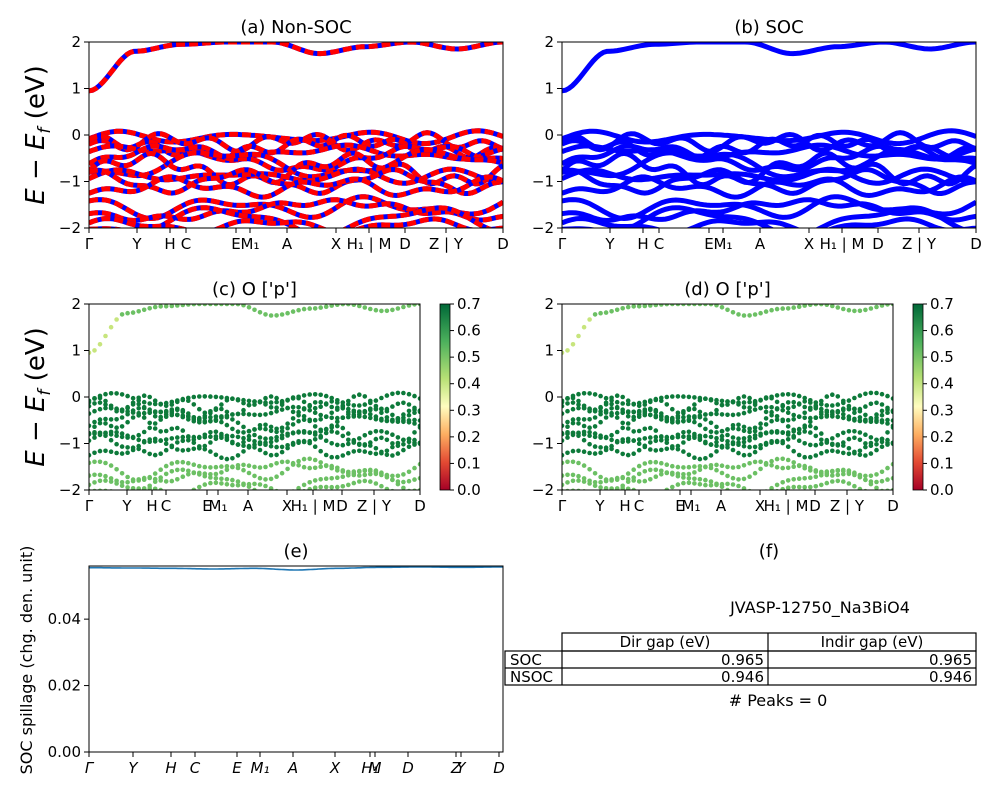  I want to click on x-tick-label: H, so click(169, 244).